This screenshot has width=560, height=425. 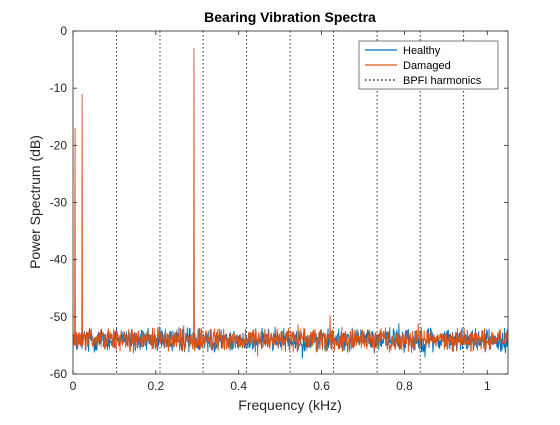 What do you see at coordinates (156, 386) in the screenshot?
I see `x-tick-label: 0.2` at bounding box center [156, 386].